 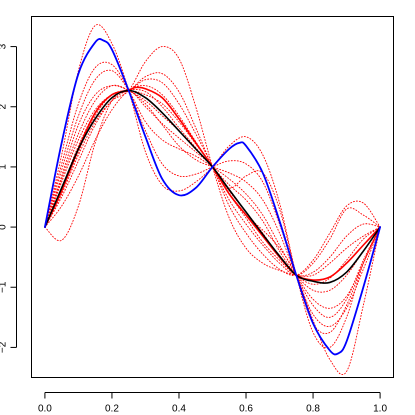 What do you see at coordinates (179, 409) in the screenshot?
I see `x-tick-label: 0.4` at bounding box center [179, 409].